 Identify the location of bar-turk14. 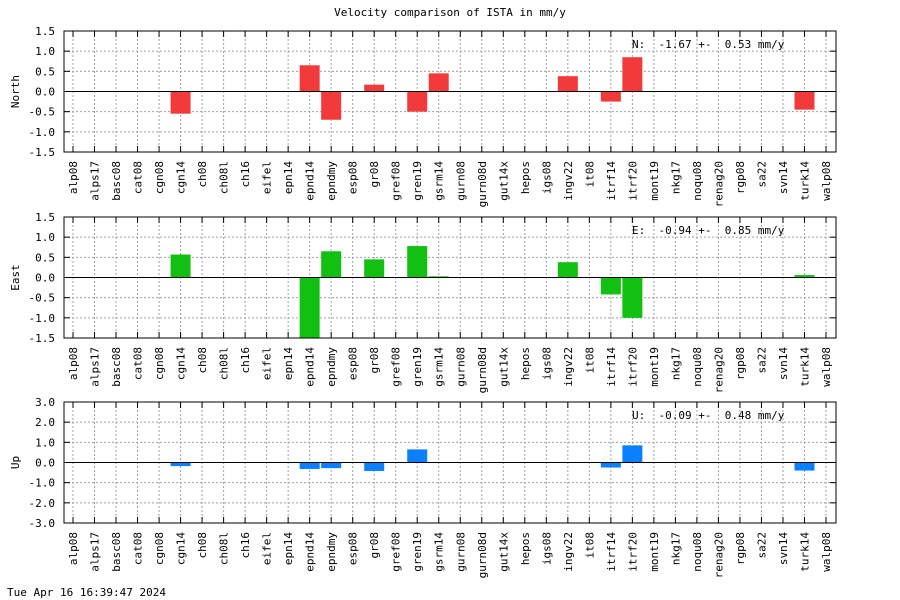
(804, 466).